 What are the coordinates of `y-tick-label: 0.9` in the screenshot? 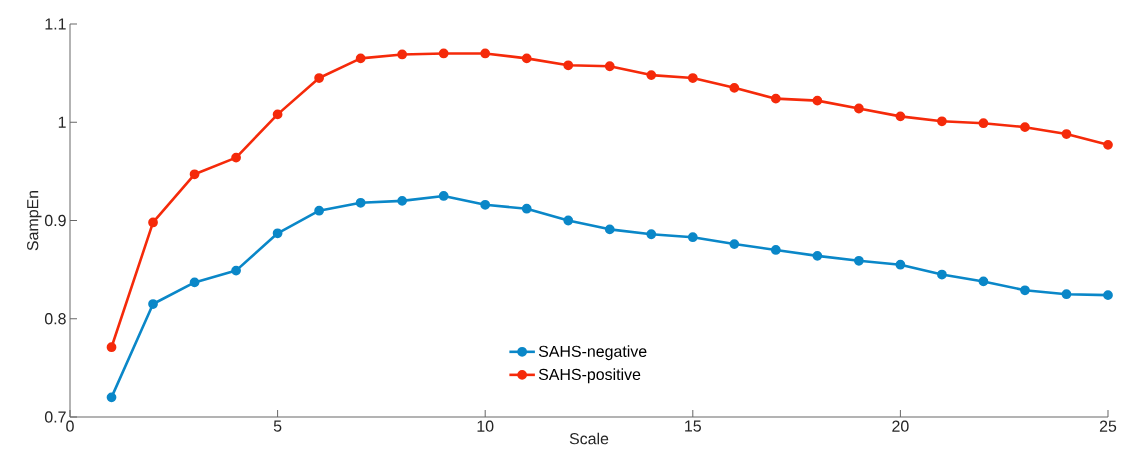 It's located at (55, 220).